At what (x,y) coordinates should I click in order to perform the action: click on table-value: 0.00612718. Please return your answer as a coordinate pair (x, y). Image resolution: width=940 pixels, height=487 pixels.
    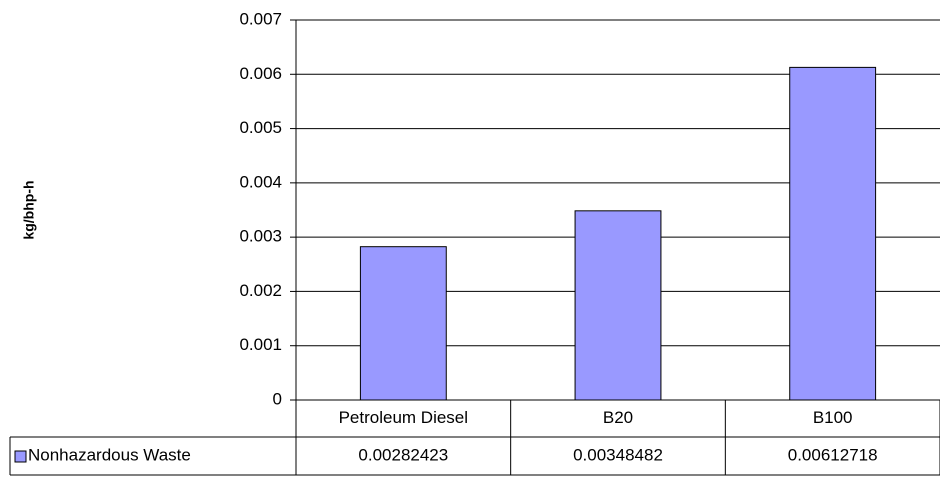
    Looking at the image, I should click on (833, 454).